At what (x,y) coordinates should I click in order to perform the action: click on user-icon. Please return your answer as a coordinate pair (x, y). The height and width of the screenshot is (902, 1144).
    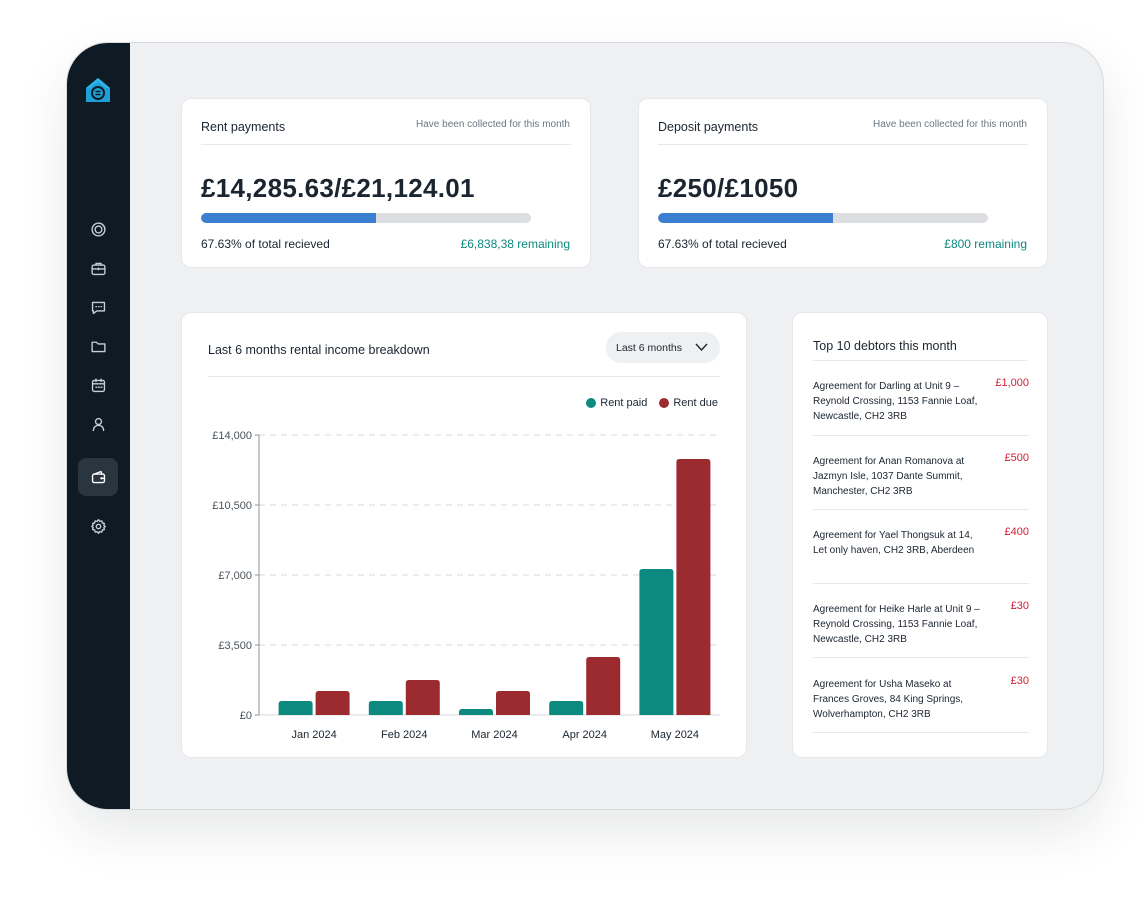
    Looking at the image, I should click on (98, 424).